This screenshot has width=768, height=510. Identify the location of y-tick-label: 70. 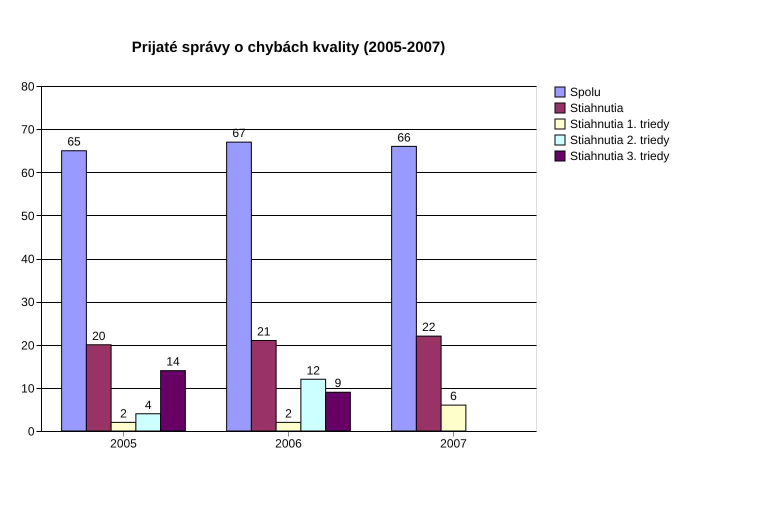
(28, 129).